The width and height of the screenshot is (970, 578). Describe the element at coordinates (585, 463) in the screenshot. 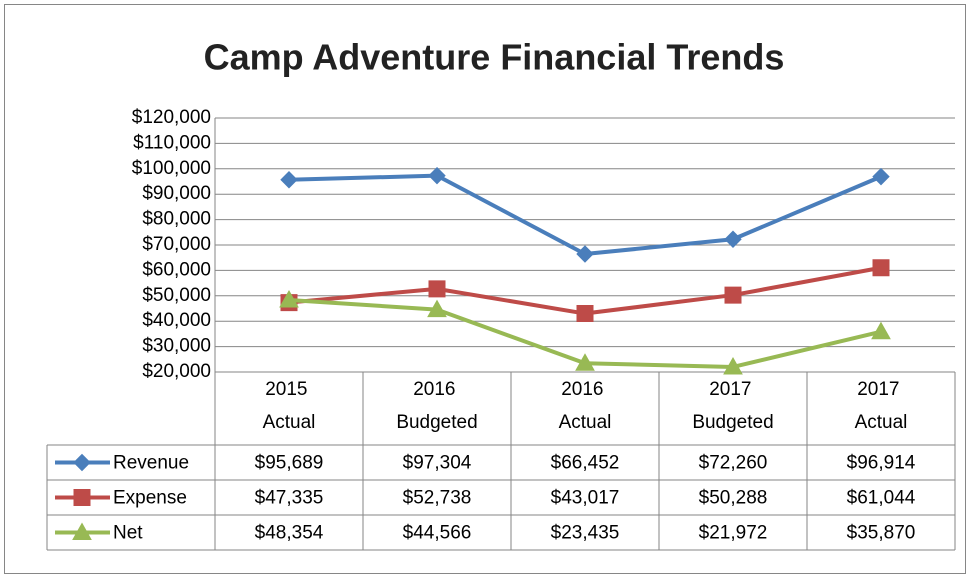

I see `table-value: $66,452` at that location.